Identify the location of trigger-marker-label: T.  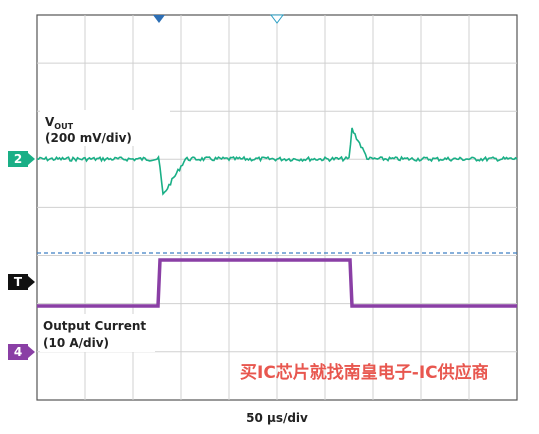
(18, 282).